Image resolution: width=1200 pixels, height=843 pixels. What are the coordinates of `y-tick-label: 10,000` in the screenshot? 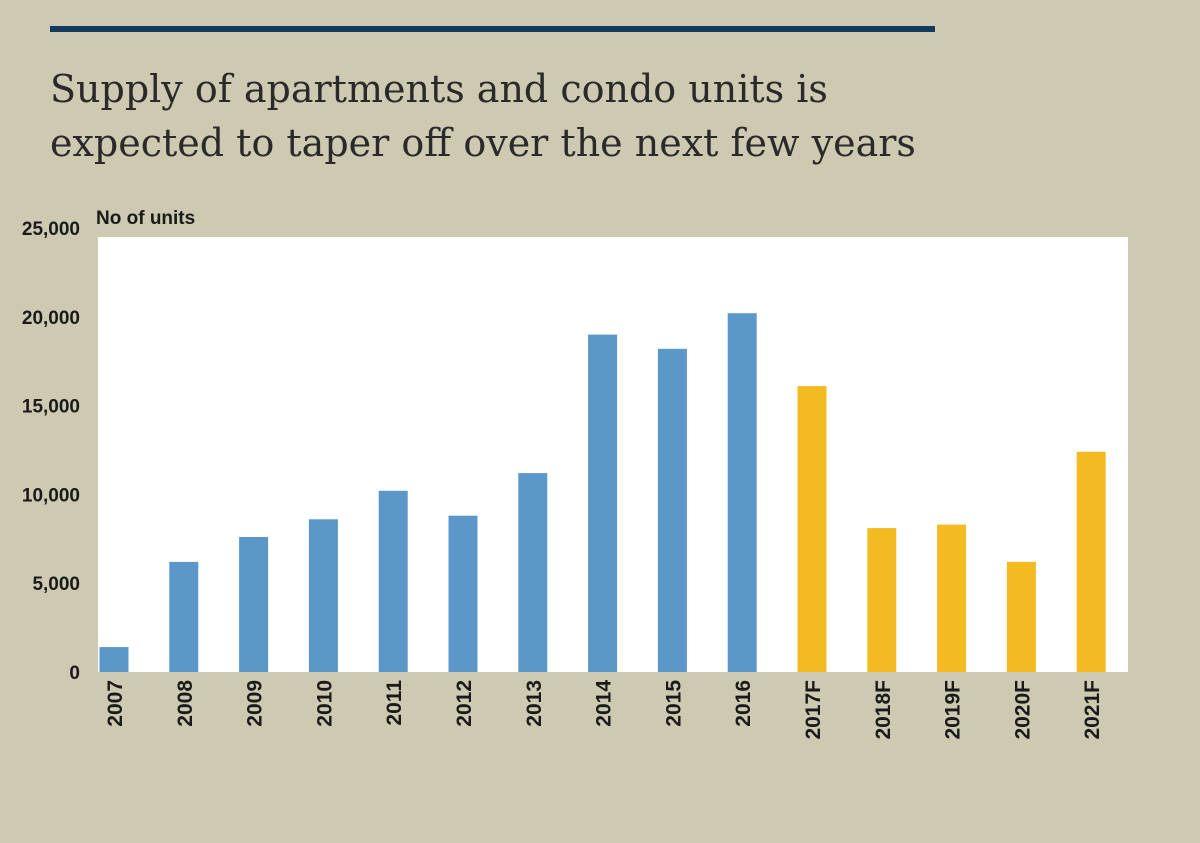 It's located at (51, 495).